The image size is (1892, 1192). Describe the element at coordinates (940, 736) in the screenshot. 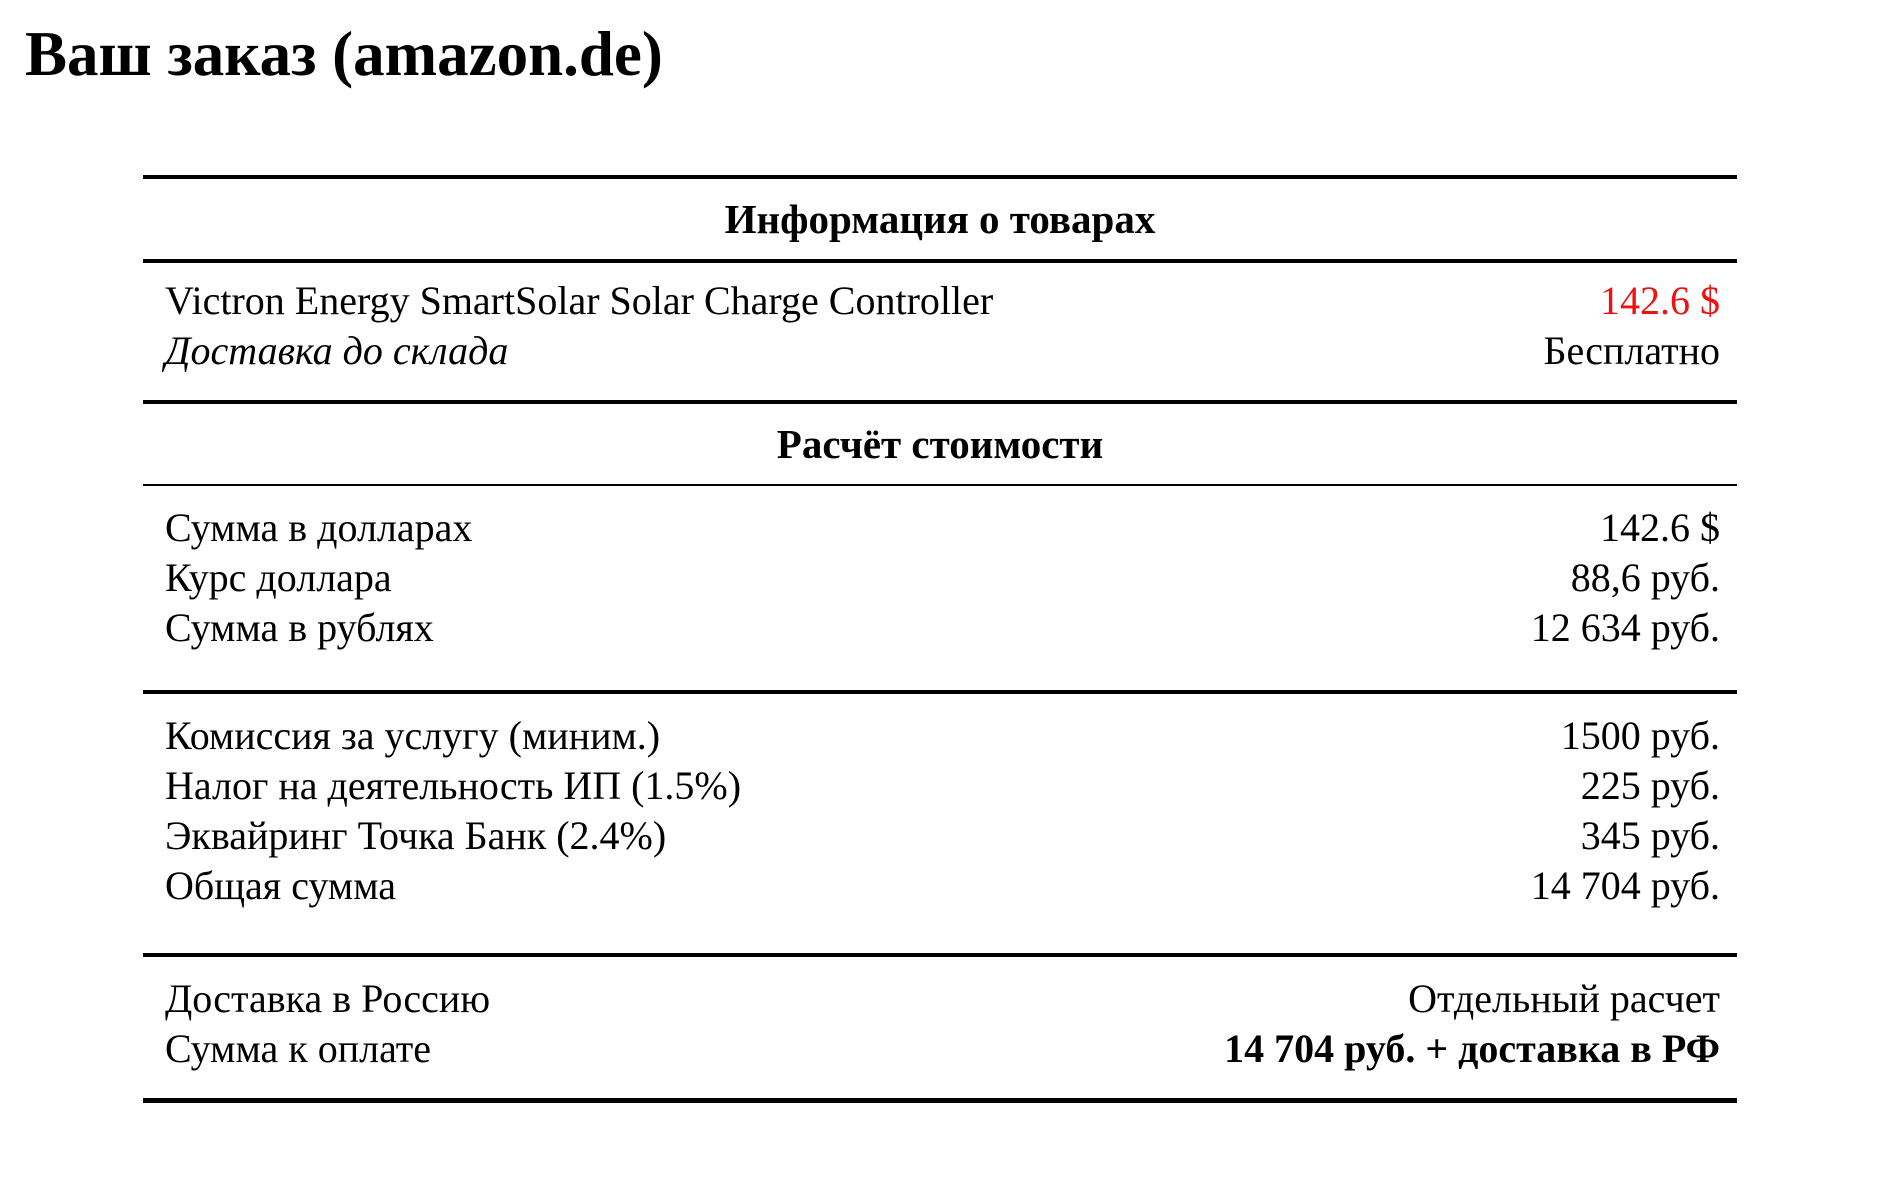

I see `commission-row: Комиссия за услугу (миним.) 1500 руб.` at that location.